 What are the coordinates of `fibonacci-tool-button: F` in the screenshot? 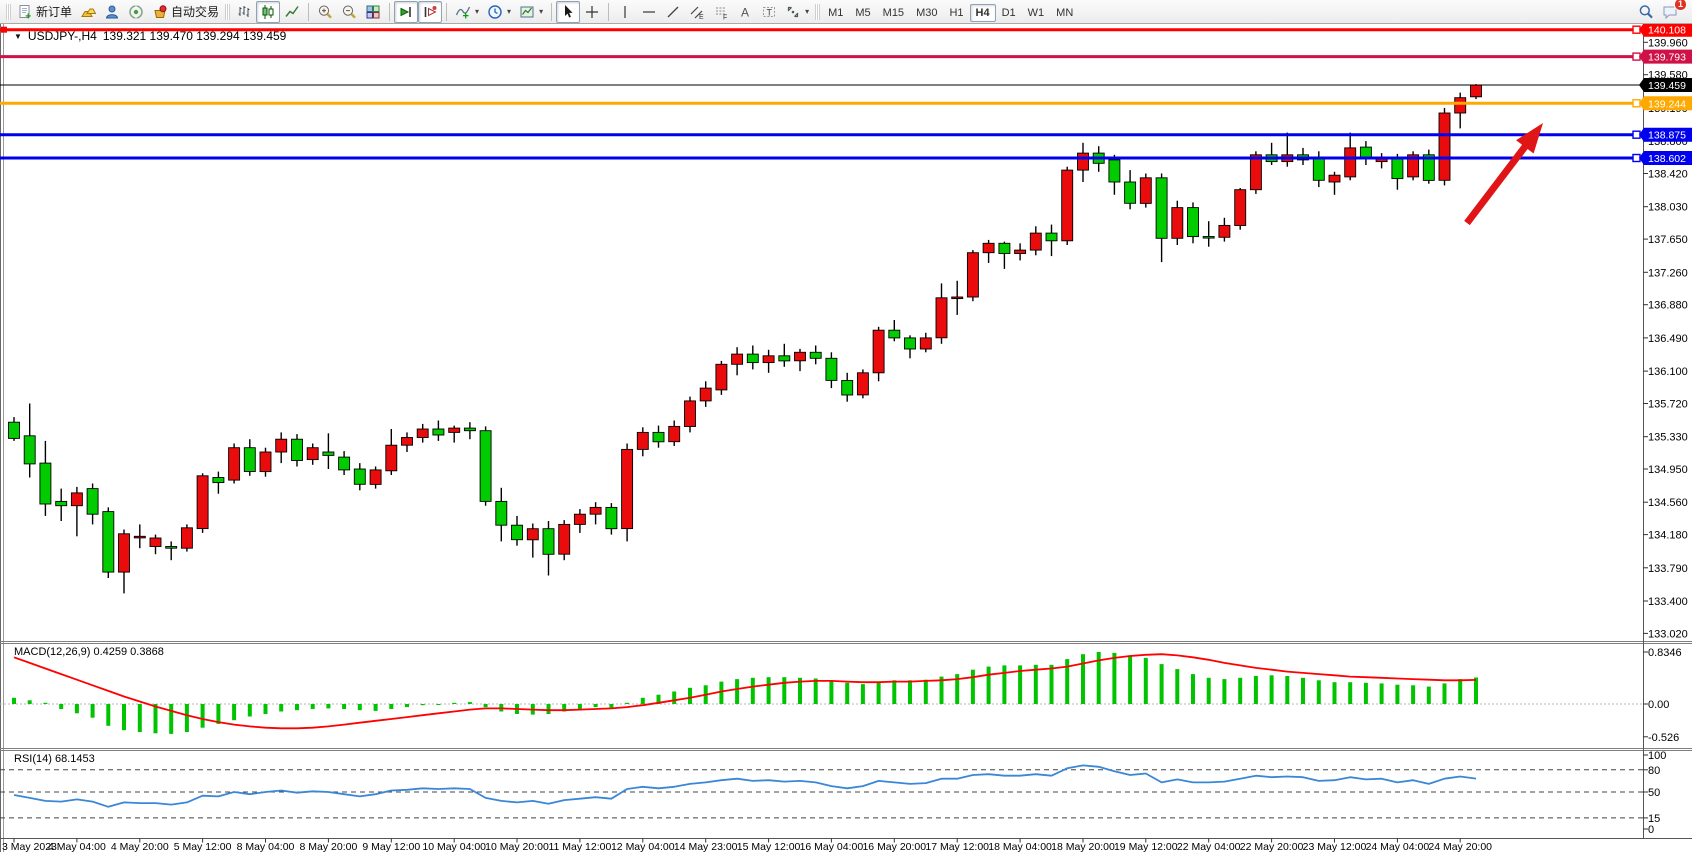 It's located at (721, 12).